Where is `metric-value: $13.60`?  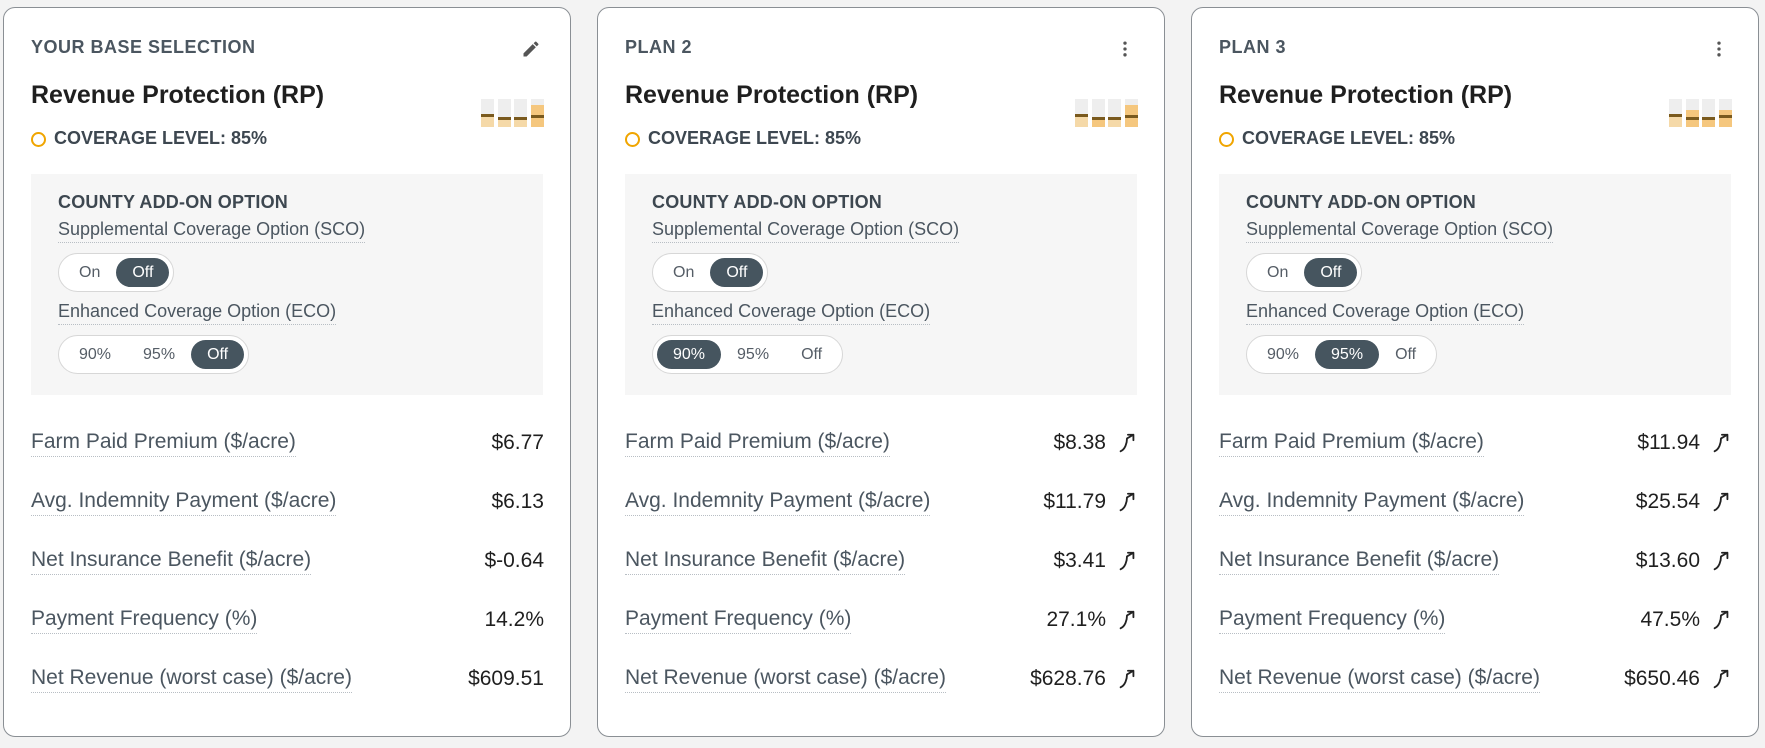
metric-value: $13.60 is located at coordinates (1667, 560).